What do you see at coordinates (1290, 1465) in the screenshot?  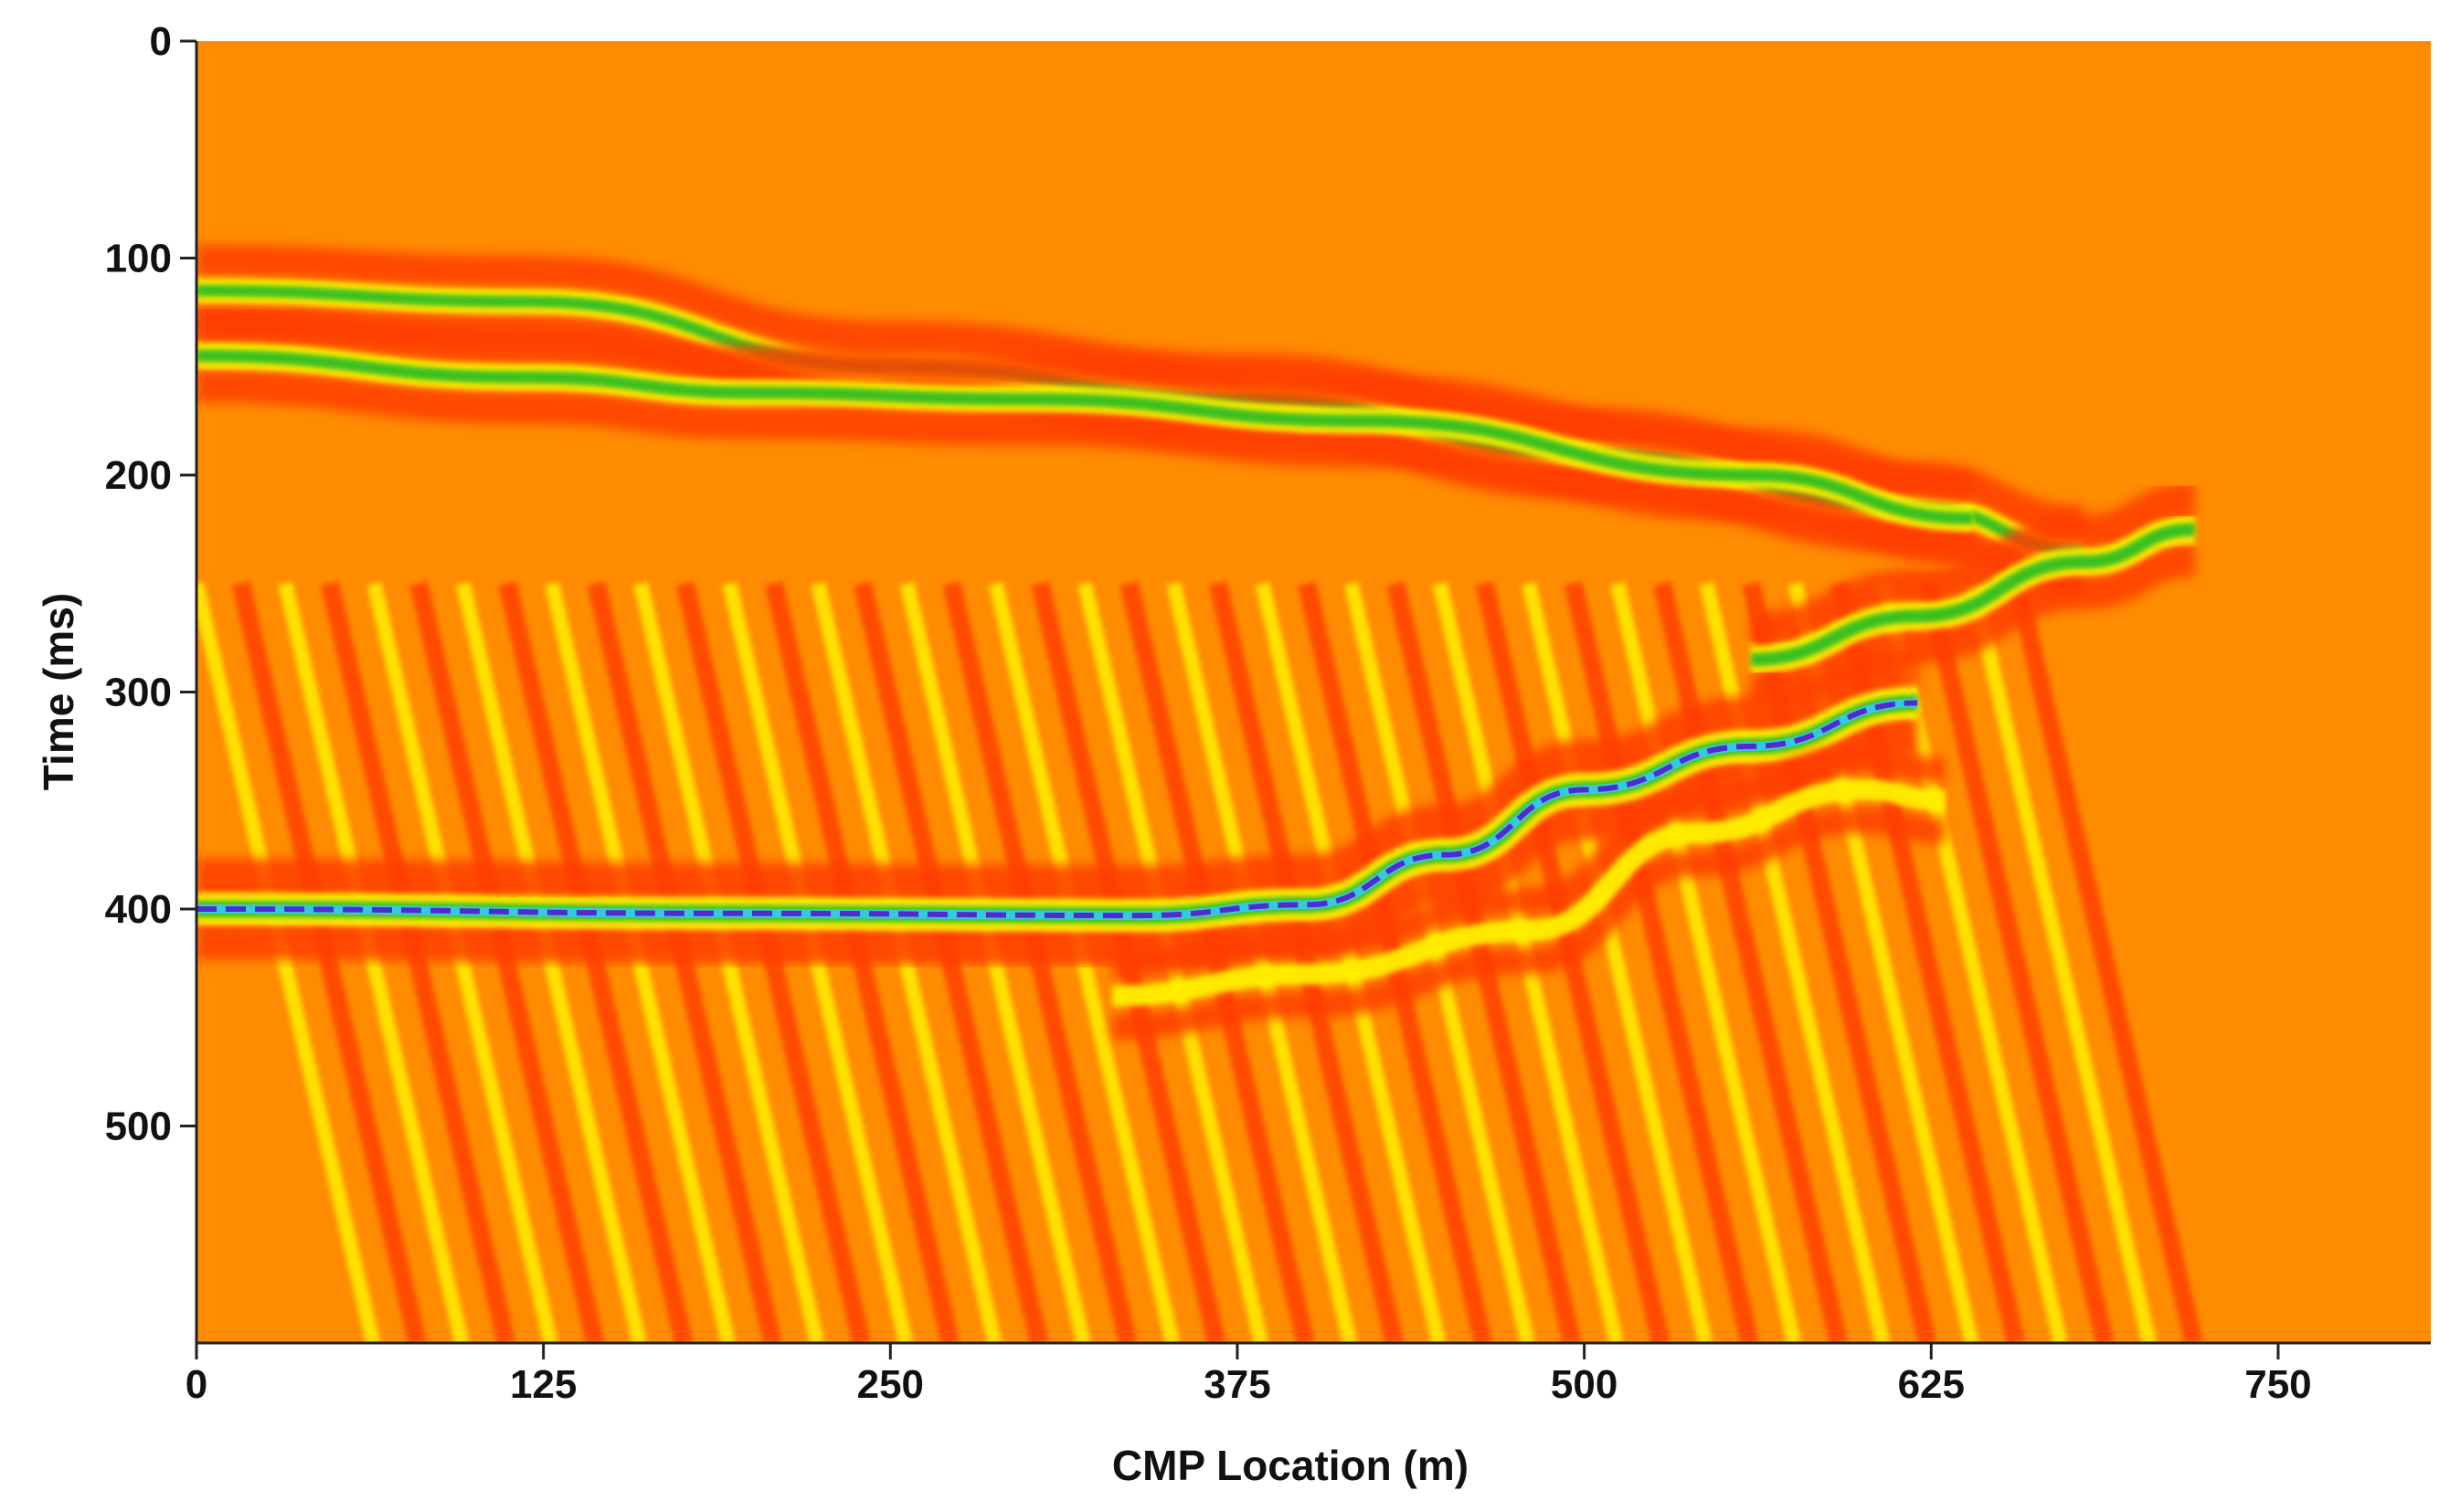 I see `x-axis-title: CMP Location (m)` at bounding box center [1290, 1465].